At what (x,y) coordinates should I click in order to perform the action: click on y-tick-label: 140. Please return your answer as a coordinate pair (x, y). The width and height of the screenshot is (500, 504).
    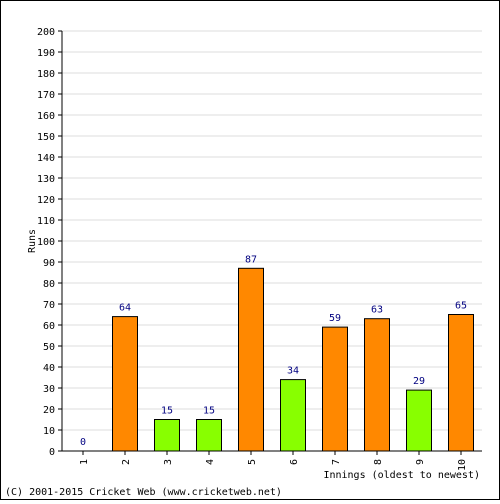
    Looking at the image, I should click on (46, 158).